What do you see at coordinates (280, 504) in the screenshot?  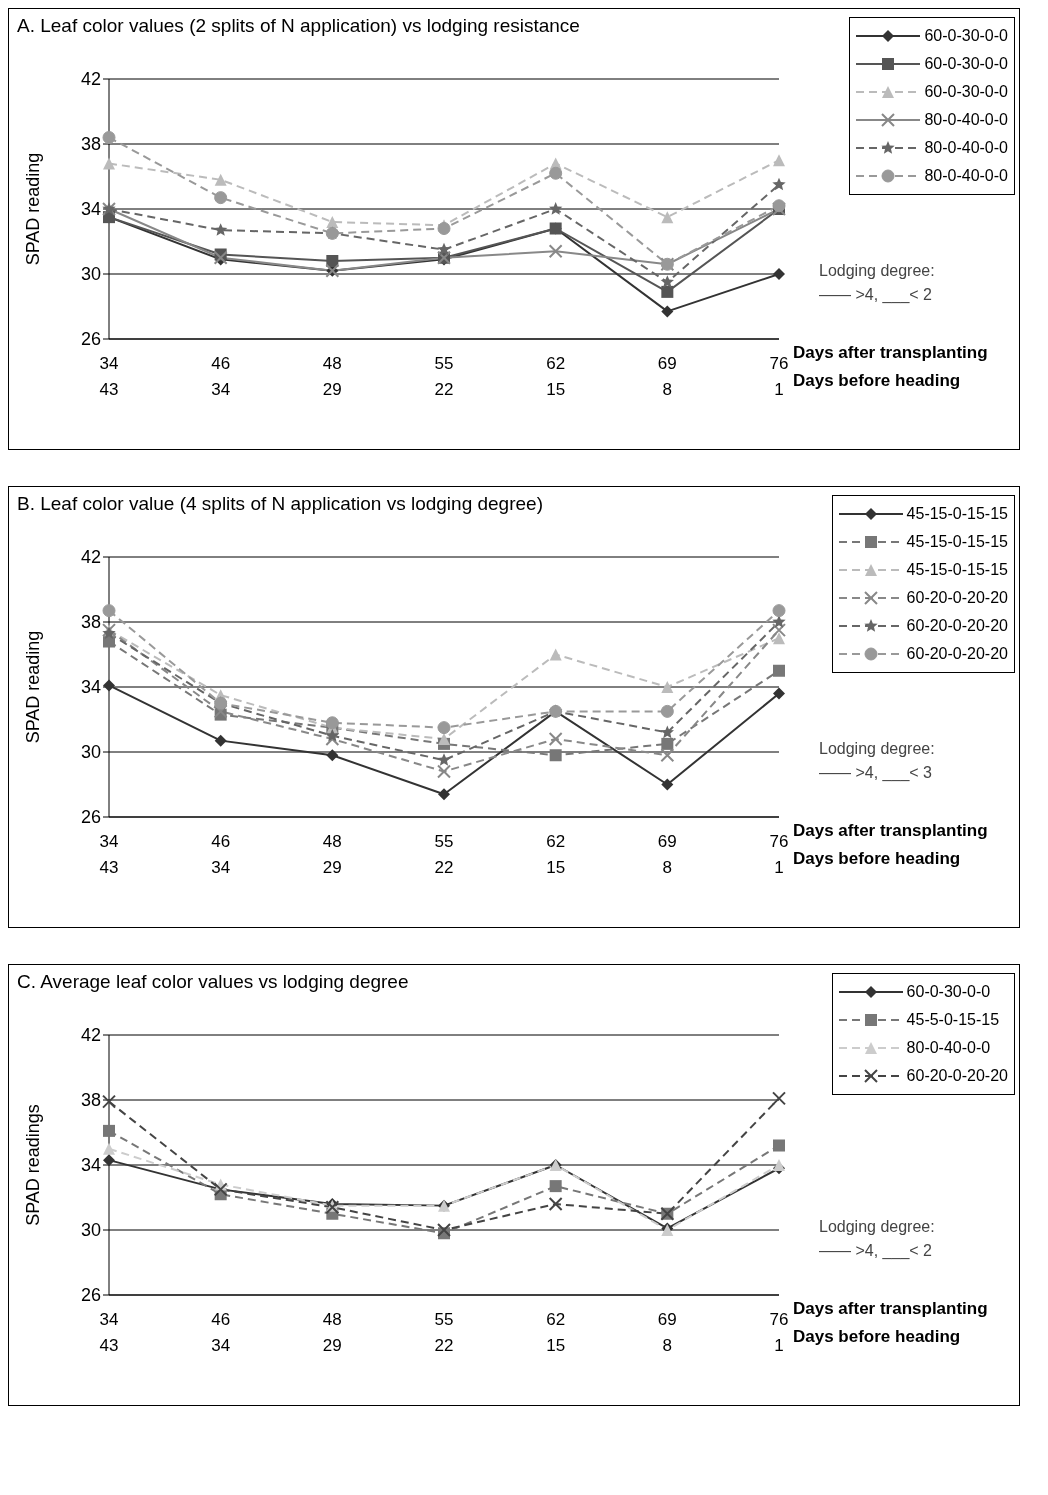 I see `chart-title: B. Leaf color value (4 splits of N application vs lodging degree)` at bounding box center [280, 504].